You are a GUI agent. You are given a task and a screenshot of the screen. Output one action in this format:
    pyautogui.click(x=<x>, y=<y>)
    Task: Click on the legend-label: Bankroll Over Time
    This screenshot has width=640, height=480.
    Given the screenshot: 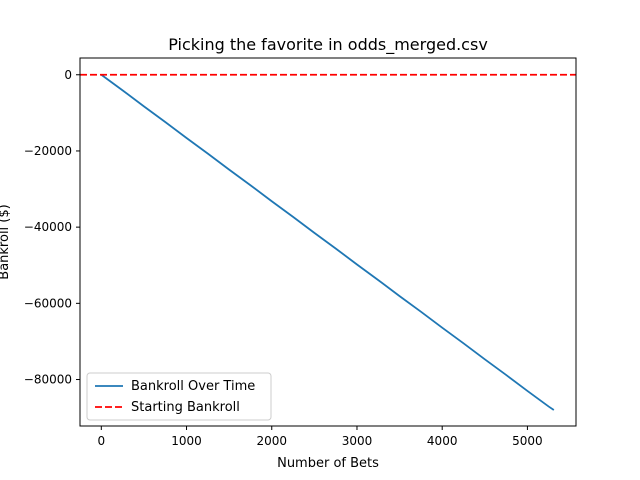 What is the action you would take?
    pyautogui.click(x=193, y=386)
    